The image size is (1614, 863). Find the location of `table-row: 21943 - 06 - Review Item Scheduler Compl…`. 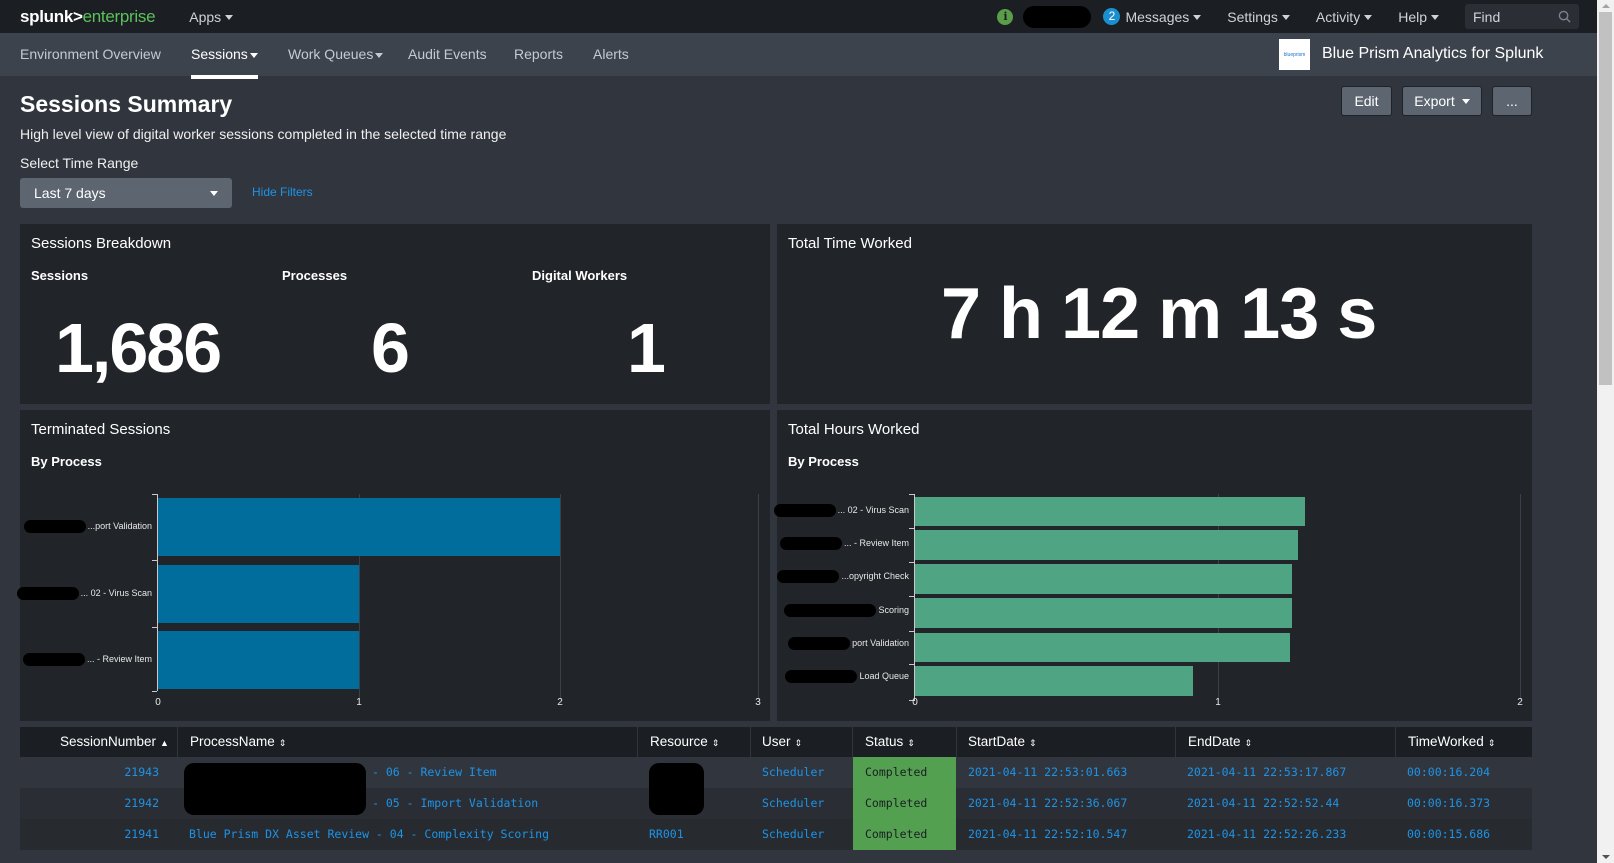

table-row: 21943 - 06 - Review Item Scheduler Compl… is located at coordinates (776, 786).